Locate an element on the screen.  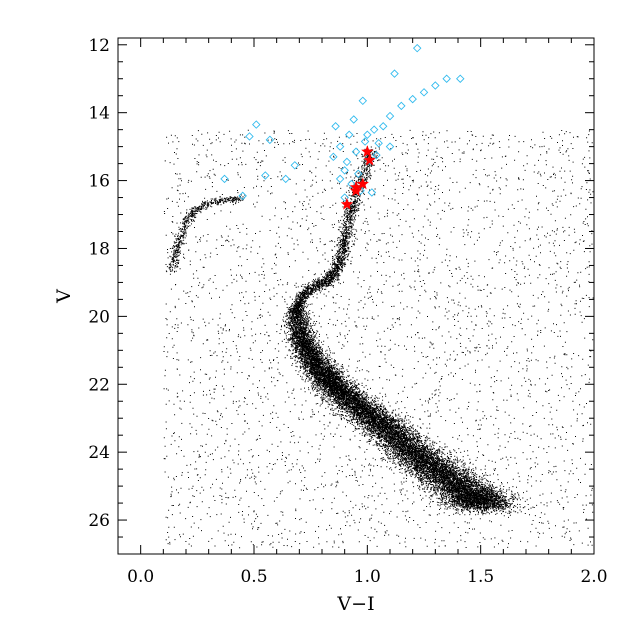
y-tick-label: 18 is located at coordinates (99, 249).